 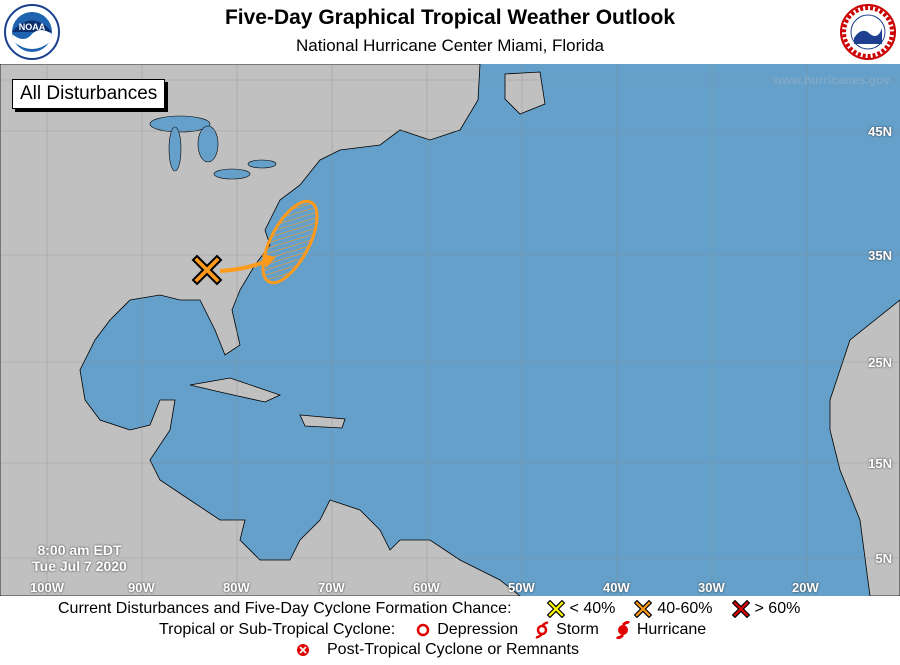 What do you see at coordinates (79, 550) in the screenshot?
I see `time-text: 8:00 am EDT` at bounding box center [79, 550].